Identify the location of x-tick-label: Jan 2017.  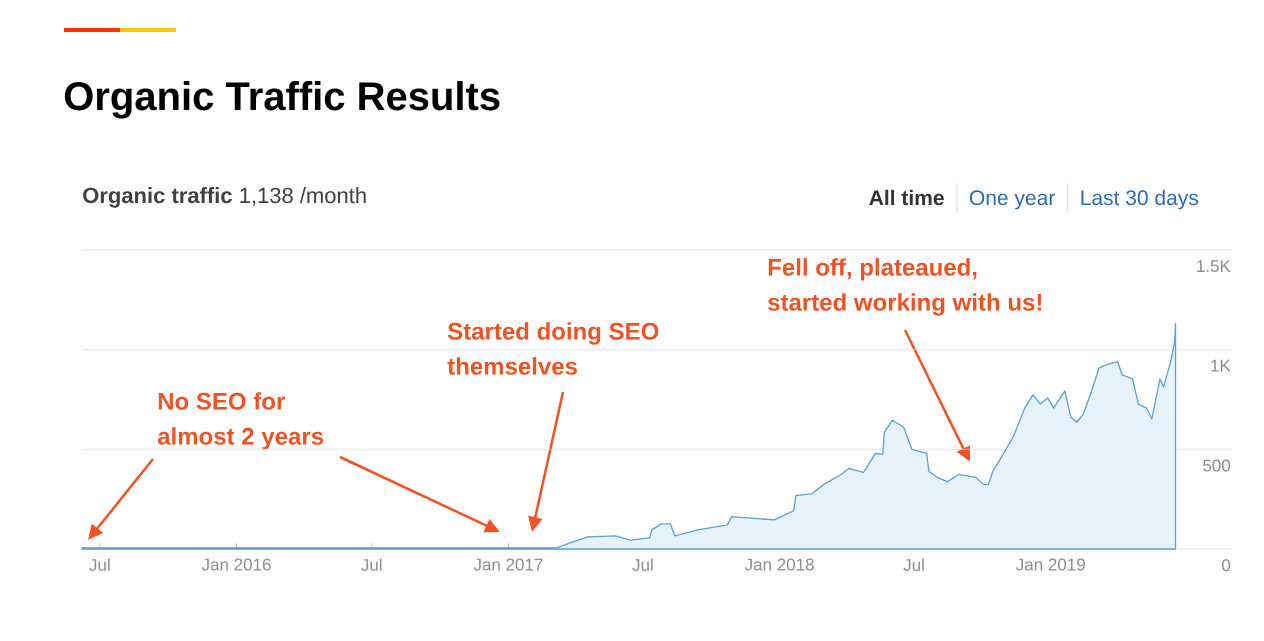
(508, 564).